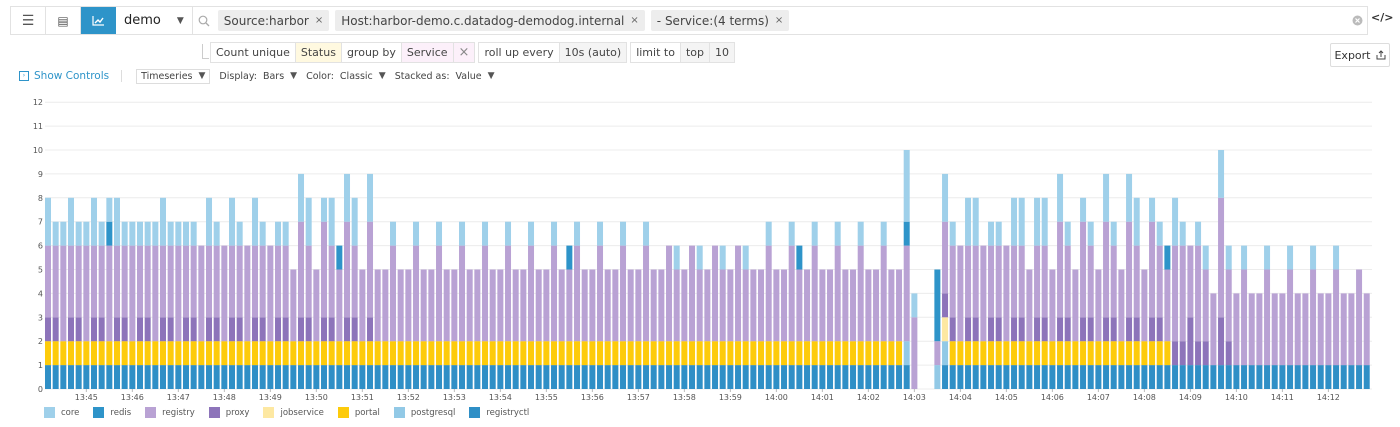 Image resolution: width=1400 pixels, height=427 pixels. I want to click on remove-group-icon: ×, so click(464, 52).